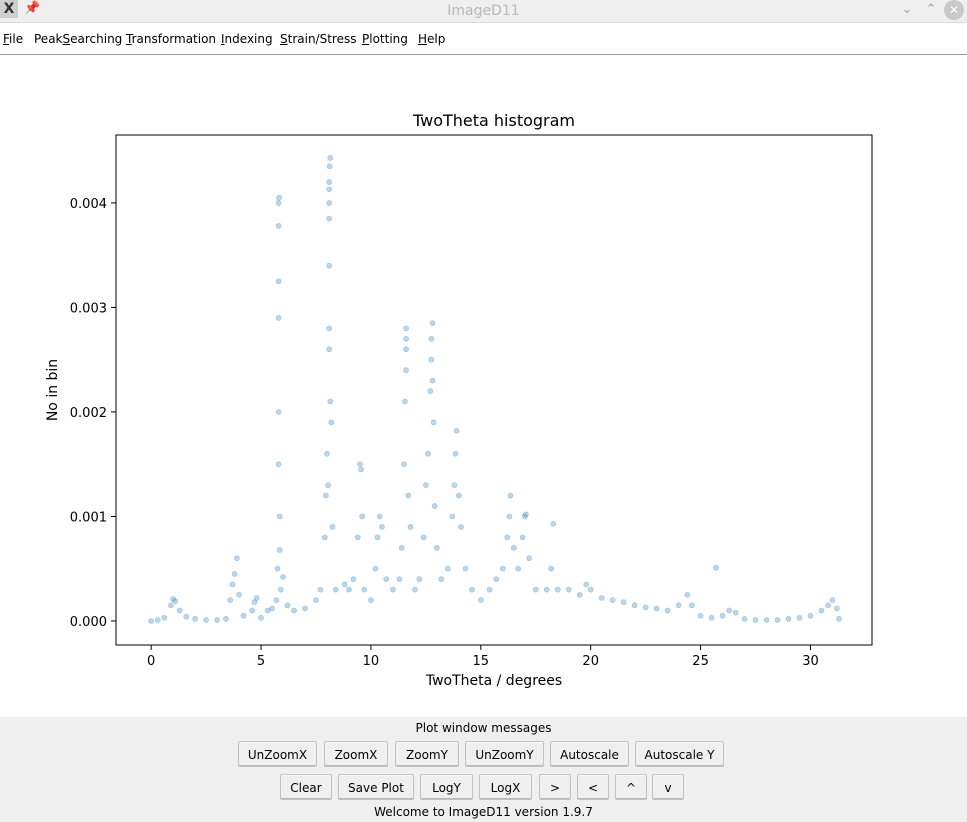  Describe the element at coordinates (589, 754) in the screenshot. I see `autoscale-button: Autoscale` at that location.